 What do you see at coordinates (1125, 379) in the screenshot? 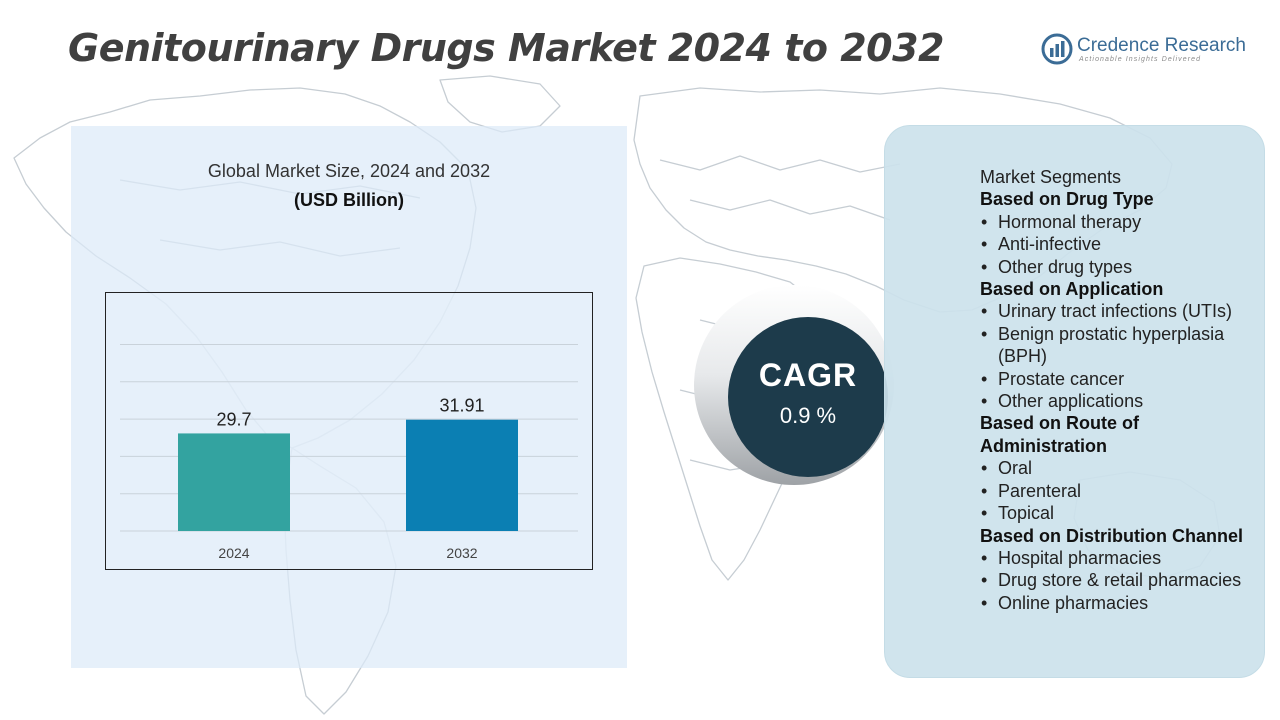
I see `segment-item: Prostate cancer` at bounding box center [1125, 379].